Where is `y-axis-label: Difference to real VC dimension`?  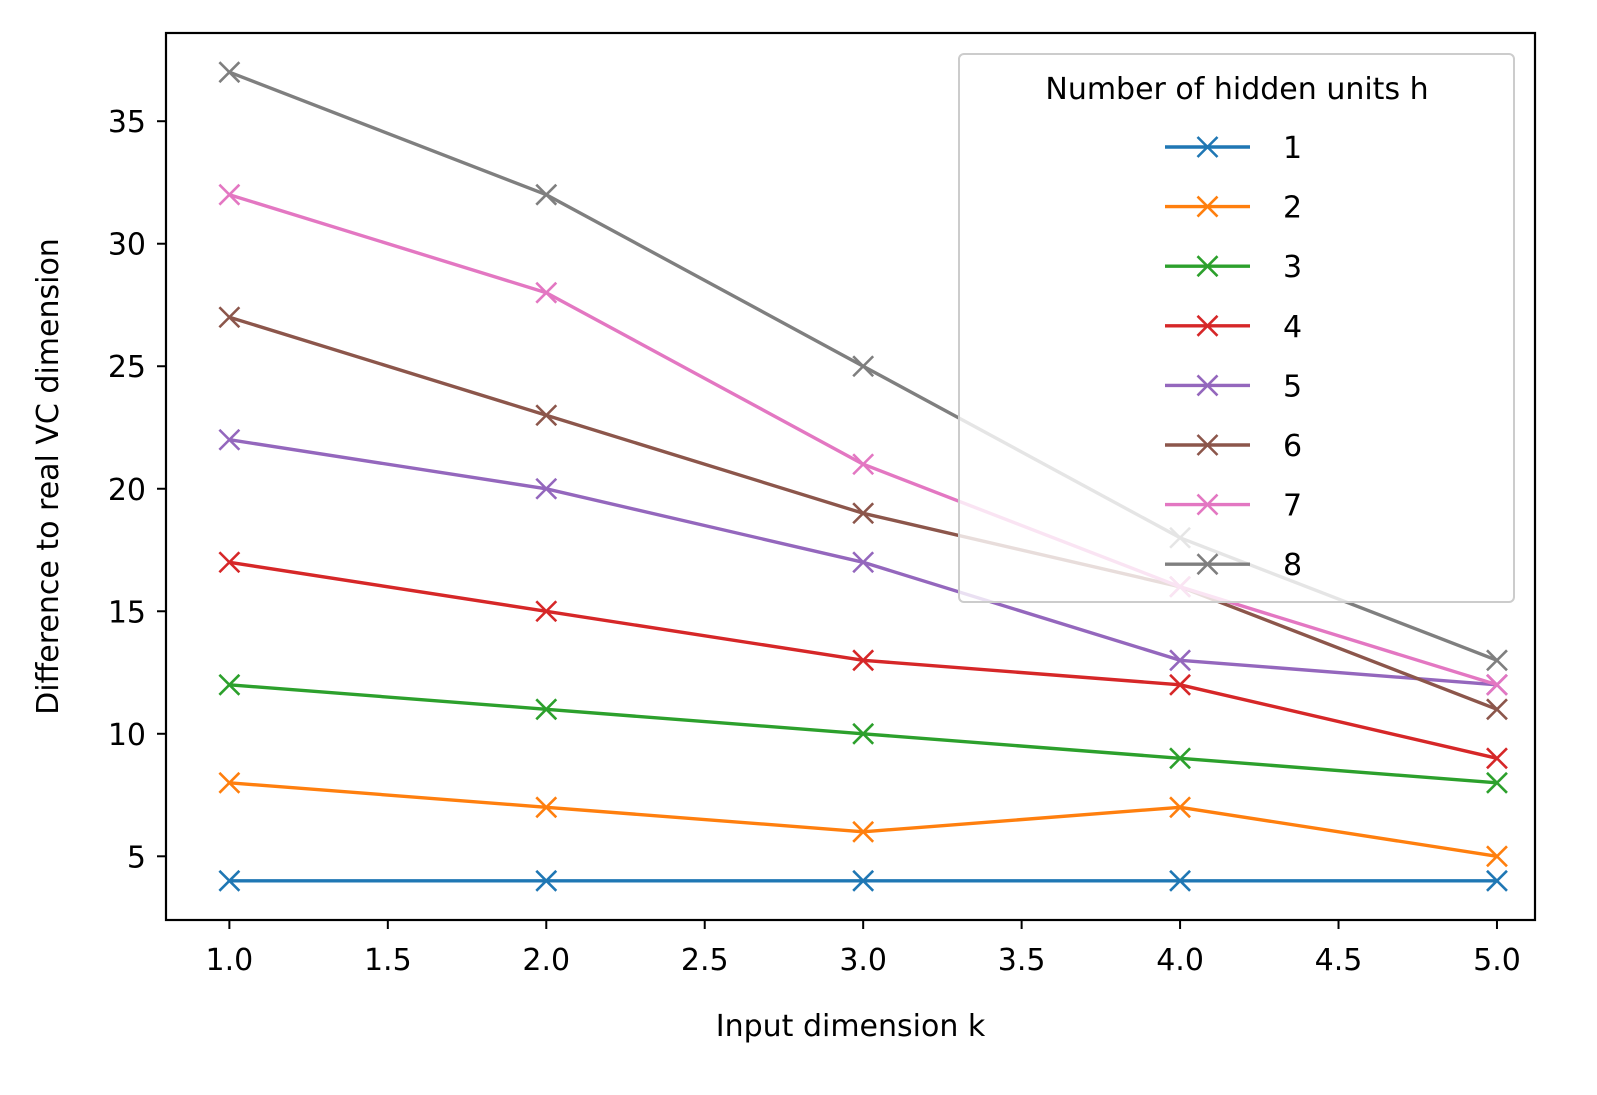 y-axis-label: Difference to real VC dimension is located at coordinates (48, 476).